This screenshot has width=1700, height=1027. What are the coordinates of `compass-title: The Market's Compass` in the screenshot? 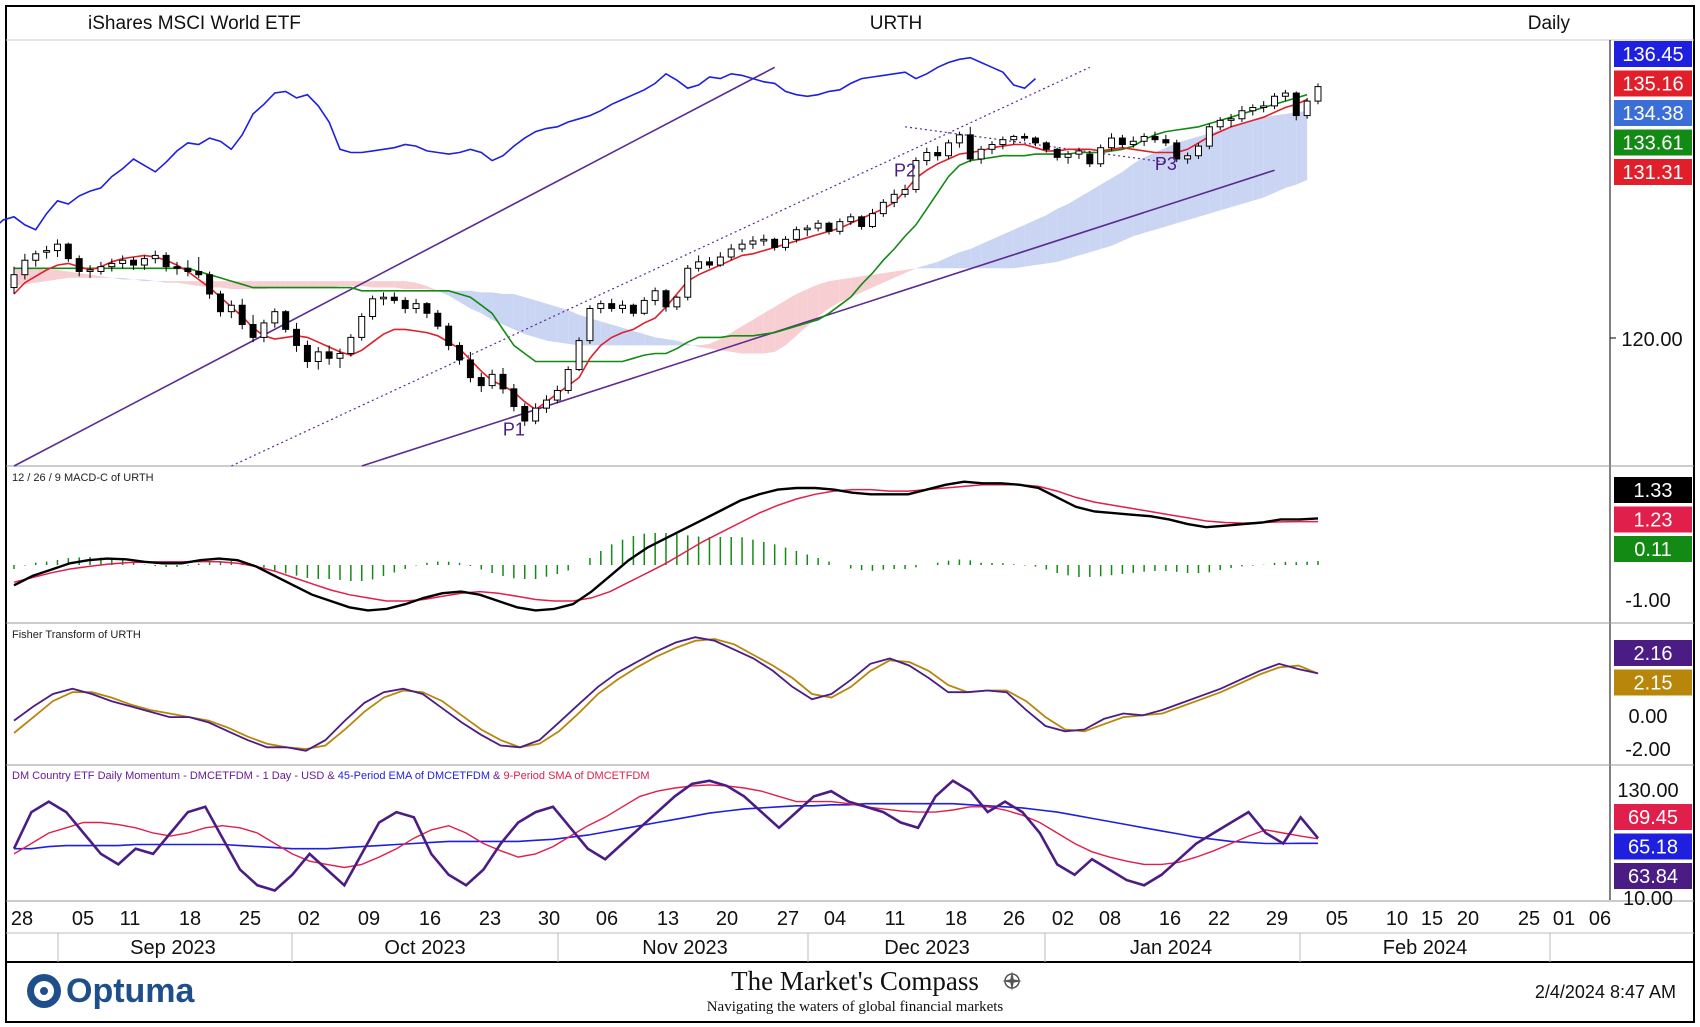 It's located at (855, 981).